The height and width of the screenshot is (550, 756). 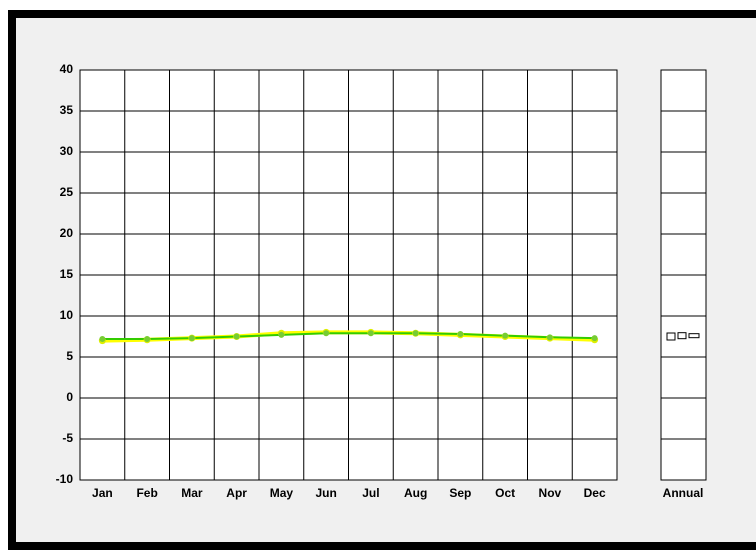 What do you see at coordinates (683, 493) in the screenshot?
I see `annual-label: Annual` at bounding box center [683, 493].